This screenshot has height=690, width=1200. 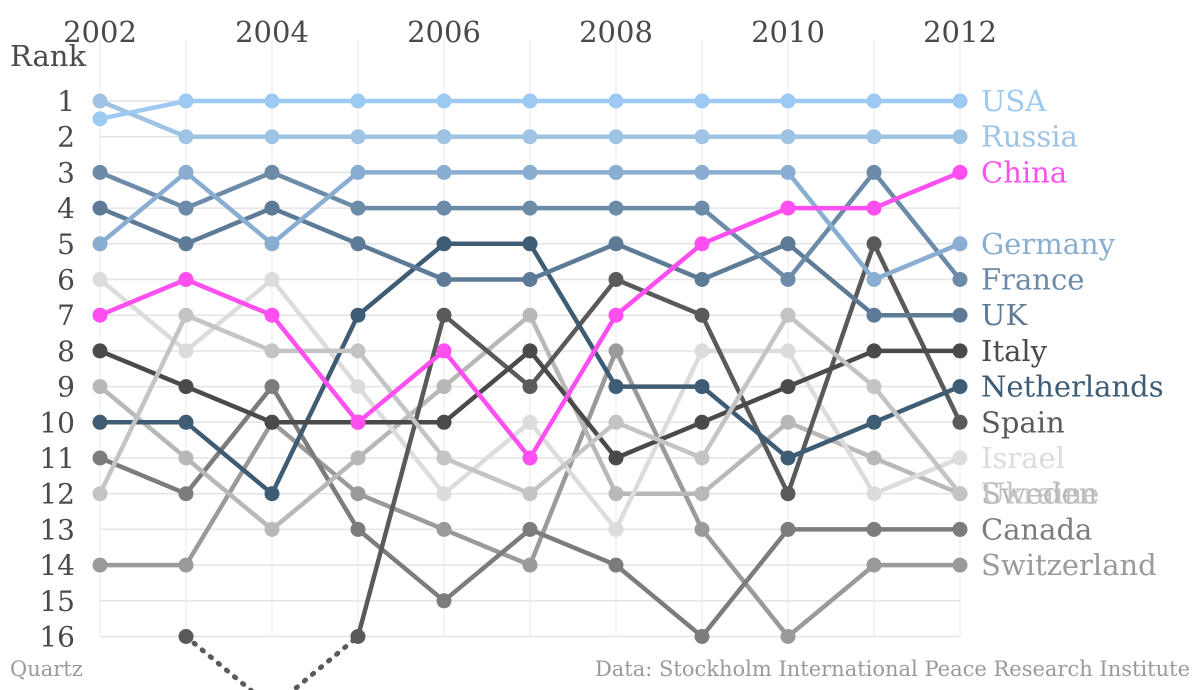 What do you see at coordinates (960, 32) in the screenshot?
I see `x-tick-label: 2012` at bounding box center [960, 32].